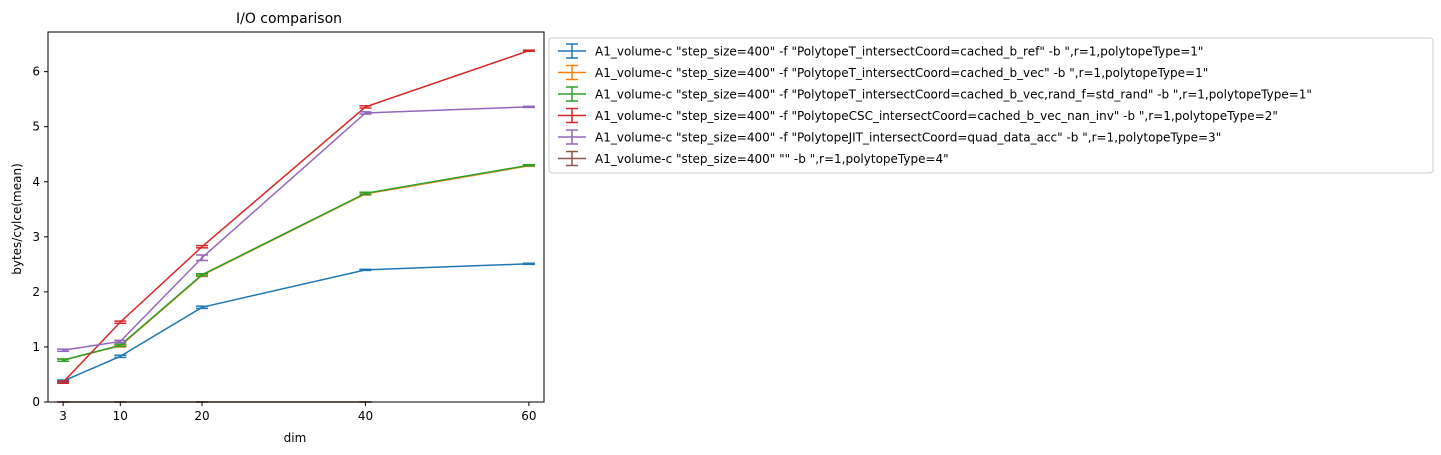  I want to click on x-axis: 3 10 20 40 60, so click(298, 412).